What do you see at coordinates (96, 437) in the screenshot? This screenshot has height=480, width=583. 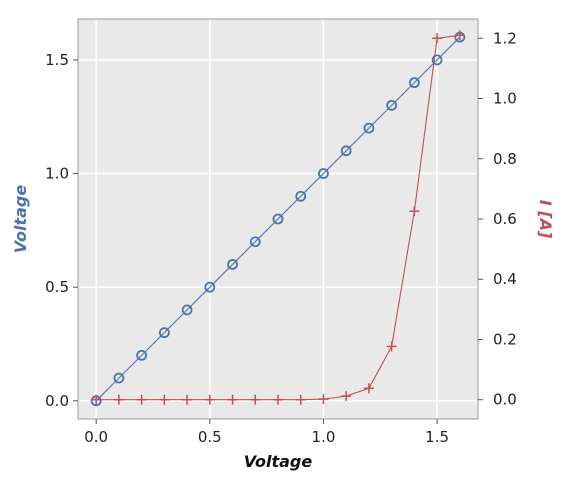 I see `x-tick-label: 0.0` at bounding box center [96, 437].